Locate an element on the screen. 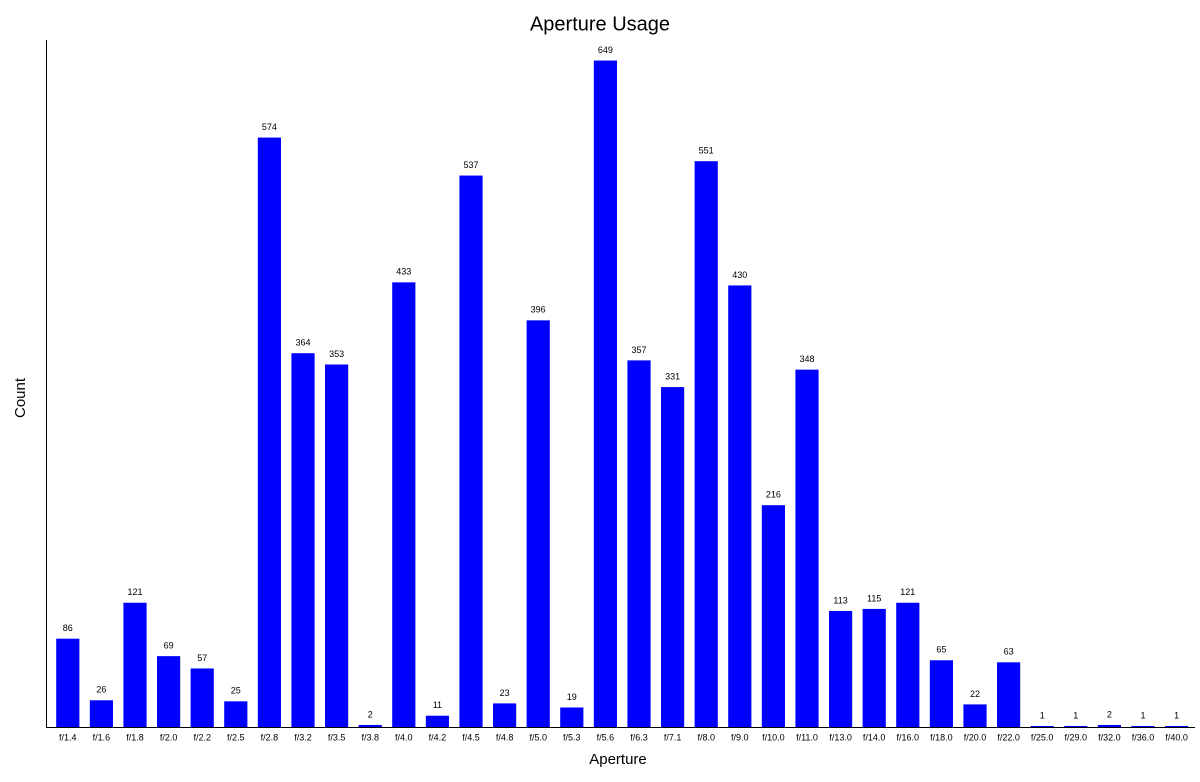 This screenshot has width=1200, height=782. value-label: 22 is located at coordinates (975, 694).